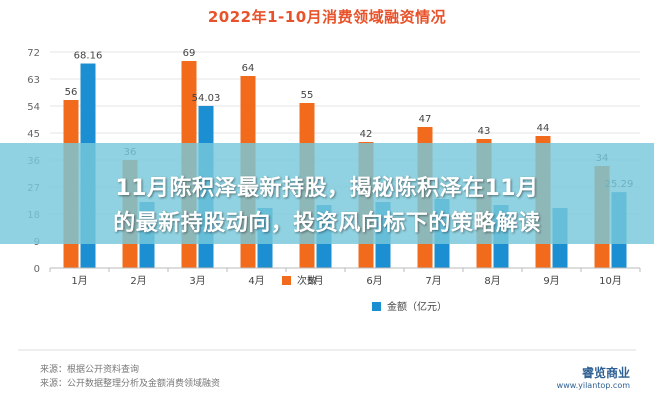 The width and height of the screenshot is (654, 400). I want to click on x-tick-label: 5月, so click(315, 281).